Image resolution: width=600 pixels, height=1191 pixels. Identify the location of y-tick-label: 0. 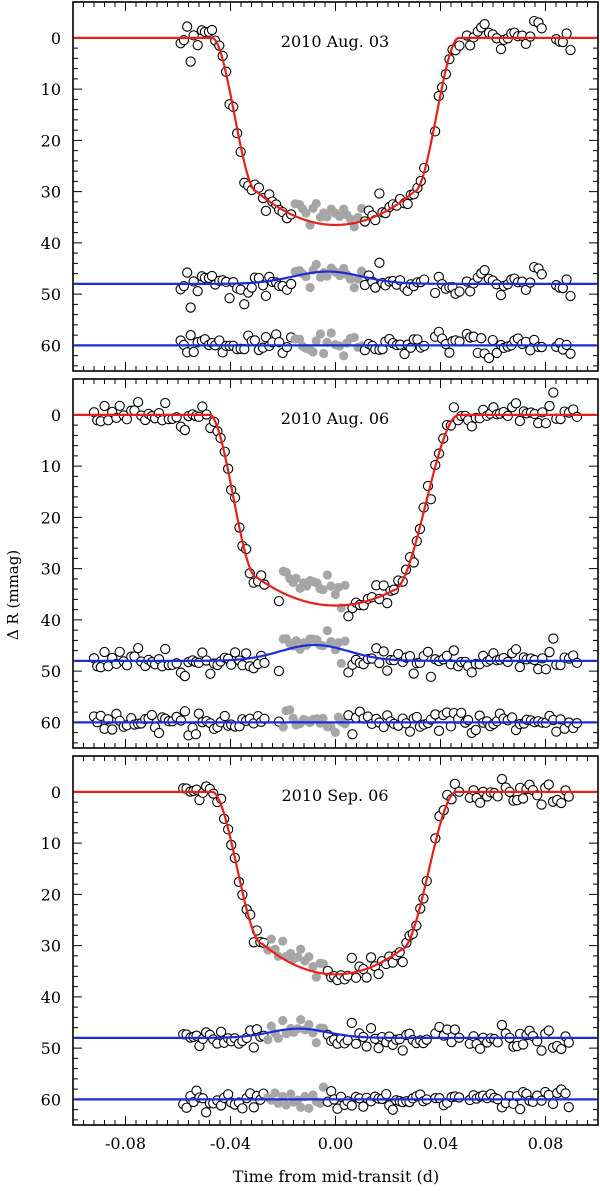
(56, 415).